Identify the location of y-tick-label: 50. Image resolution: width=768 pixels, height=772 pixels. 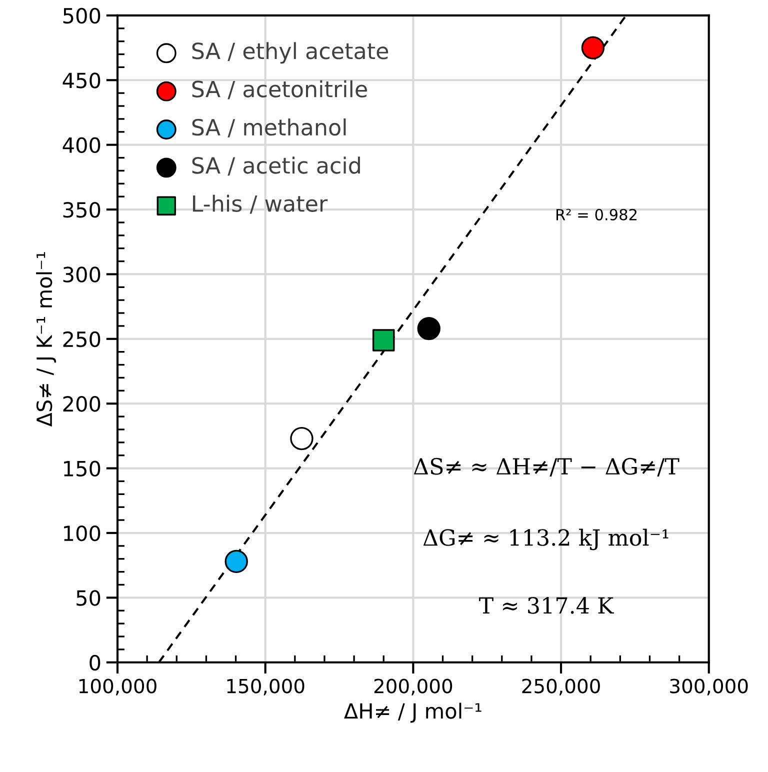
(88, 598).